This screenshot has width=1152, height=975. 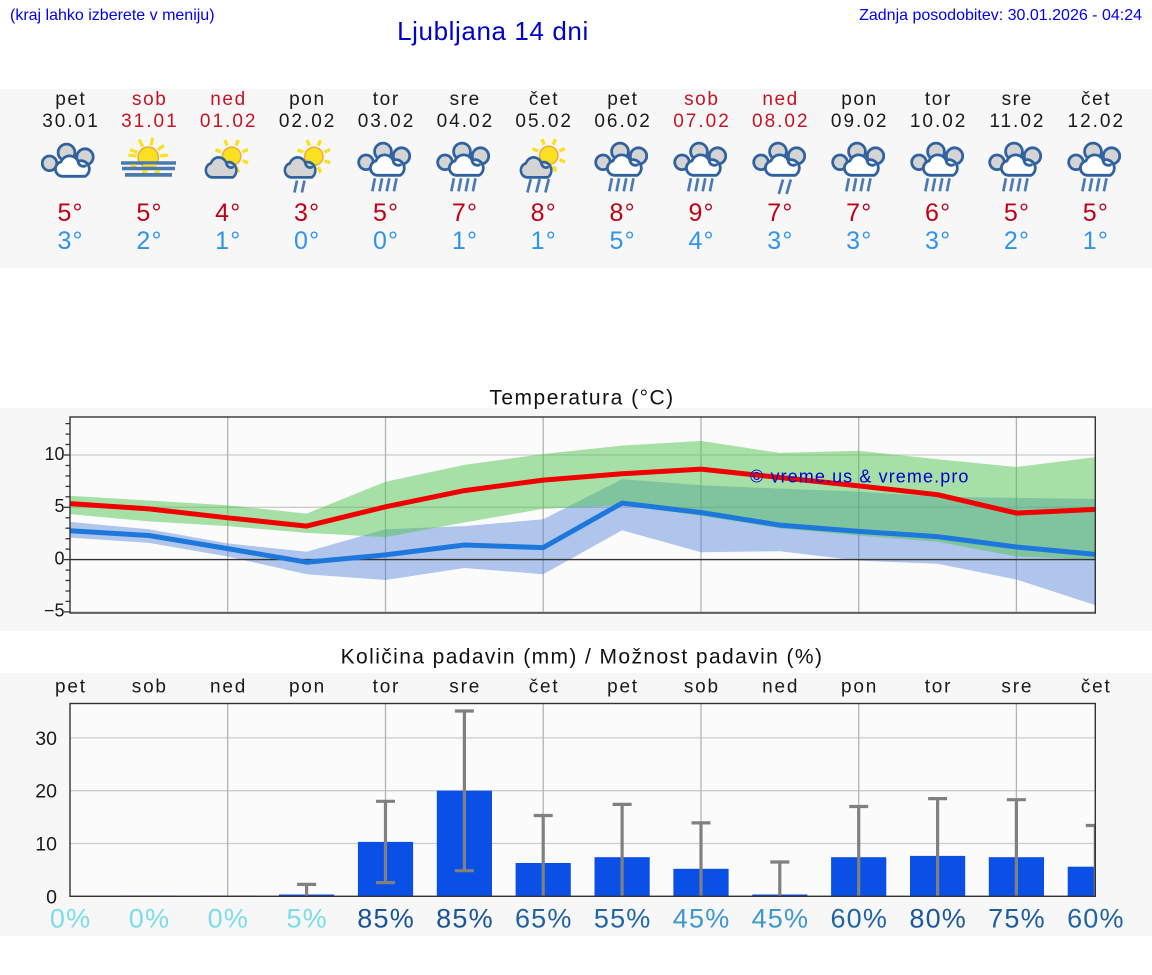 I want to click on svg-text: 80%, so click(x=938, y=919).